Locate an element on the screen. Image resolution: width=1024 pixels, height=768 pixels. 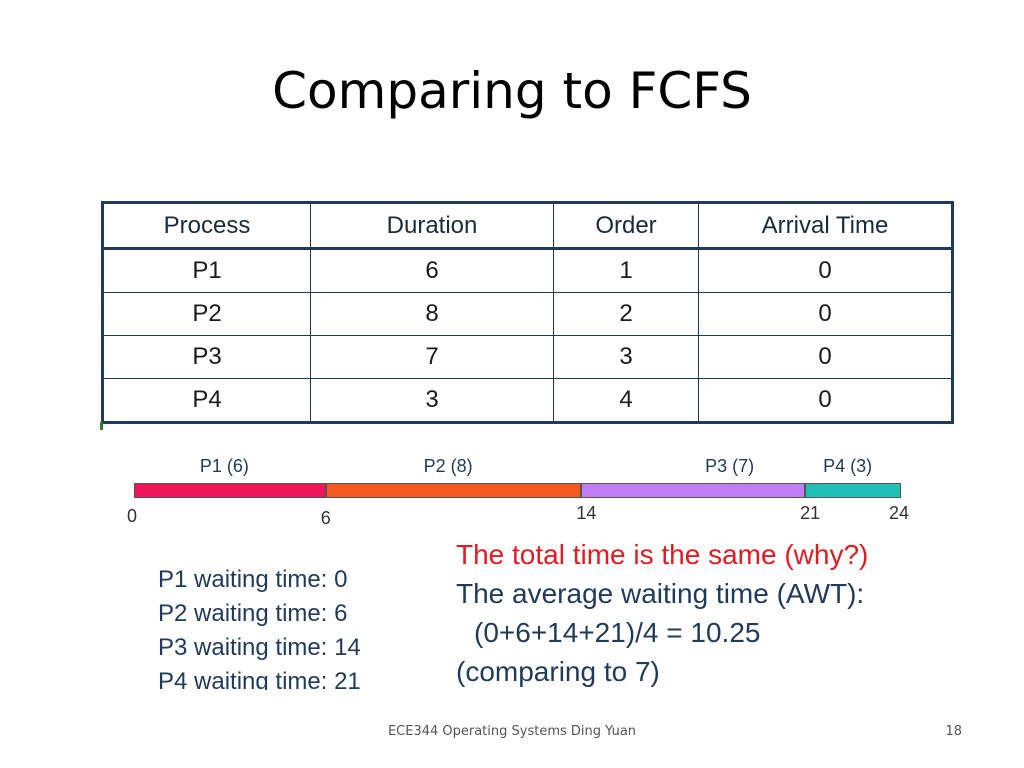
awt-label: The average waiting time (AWT): is located at coordinates (660, 593).